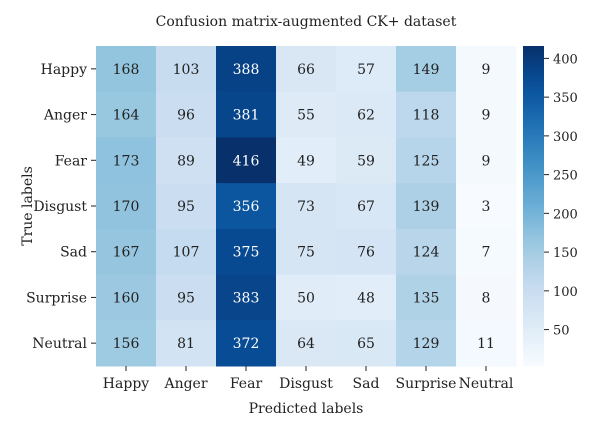  I want to click on cell-value-label: 67, so click(366, 207).